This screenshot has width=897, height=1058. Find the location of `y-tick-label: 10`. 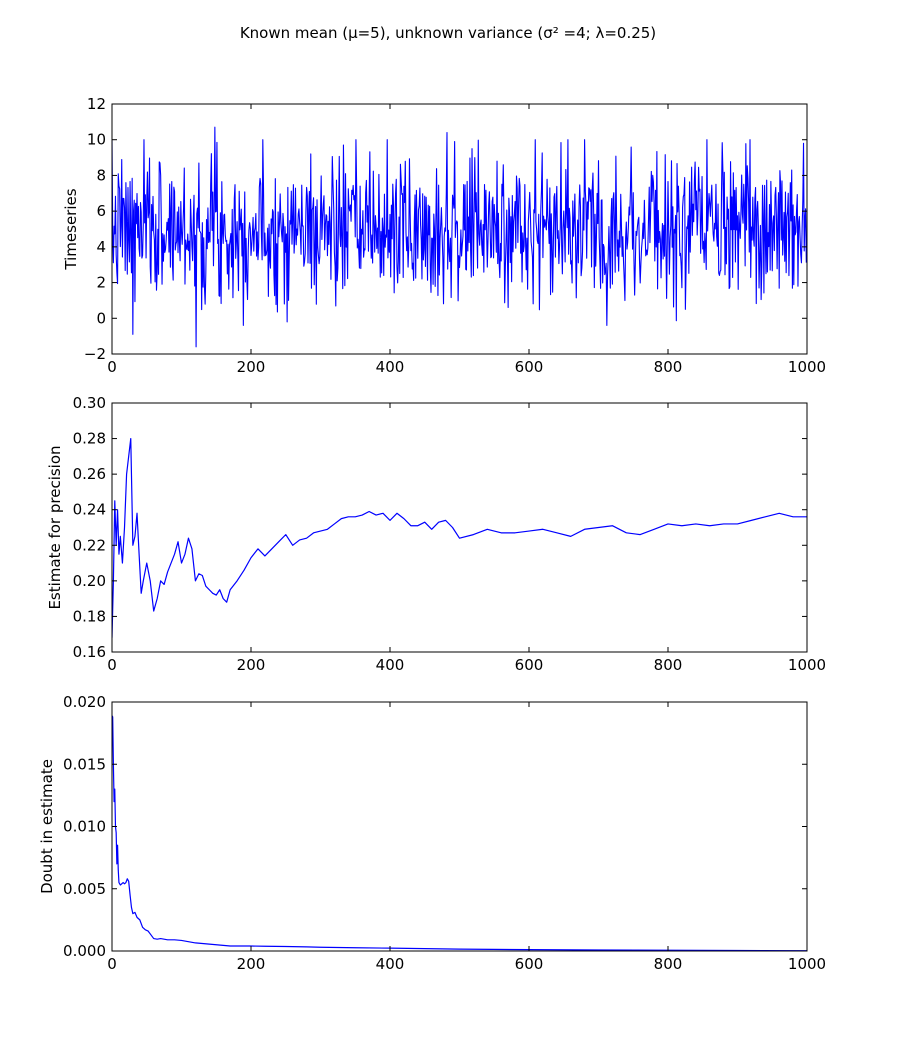

y-tick-label: 10 is located at coordinates (96, 140).